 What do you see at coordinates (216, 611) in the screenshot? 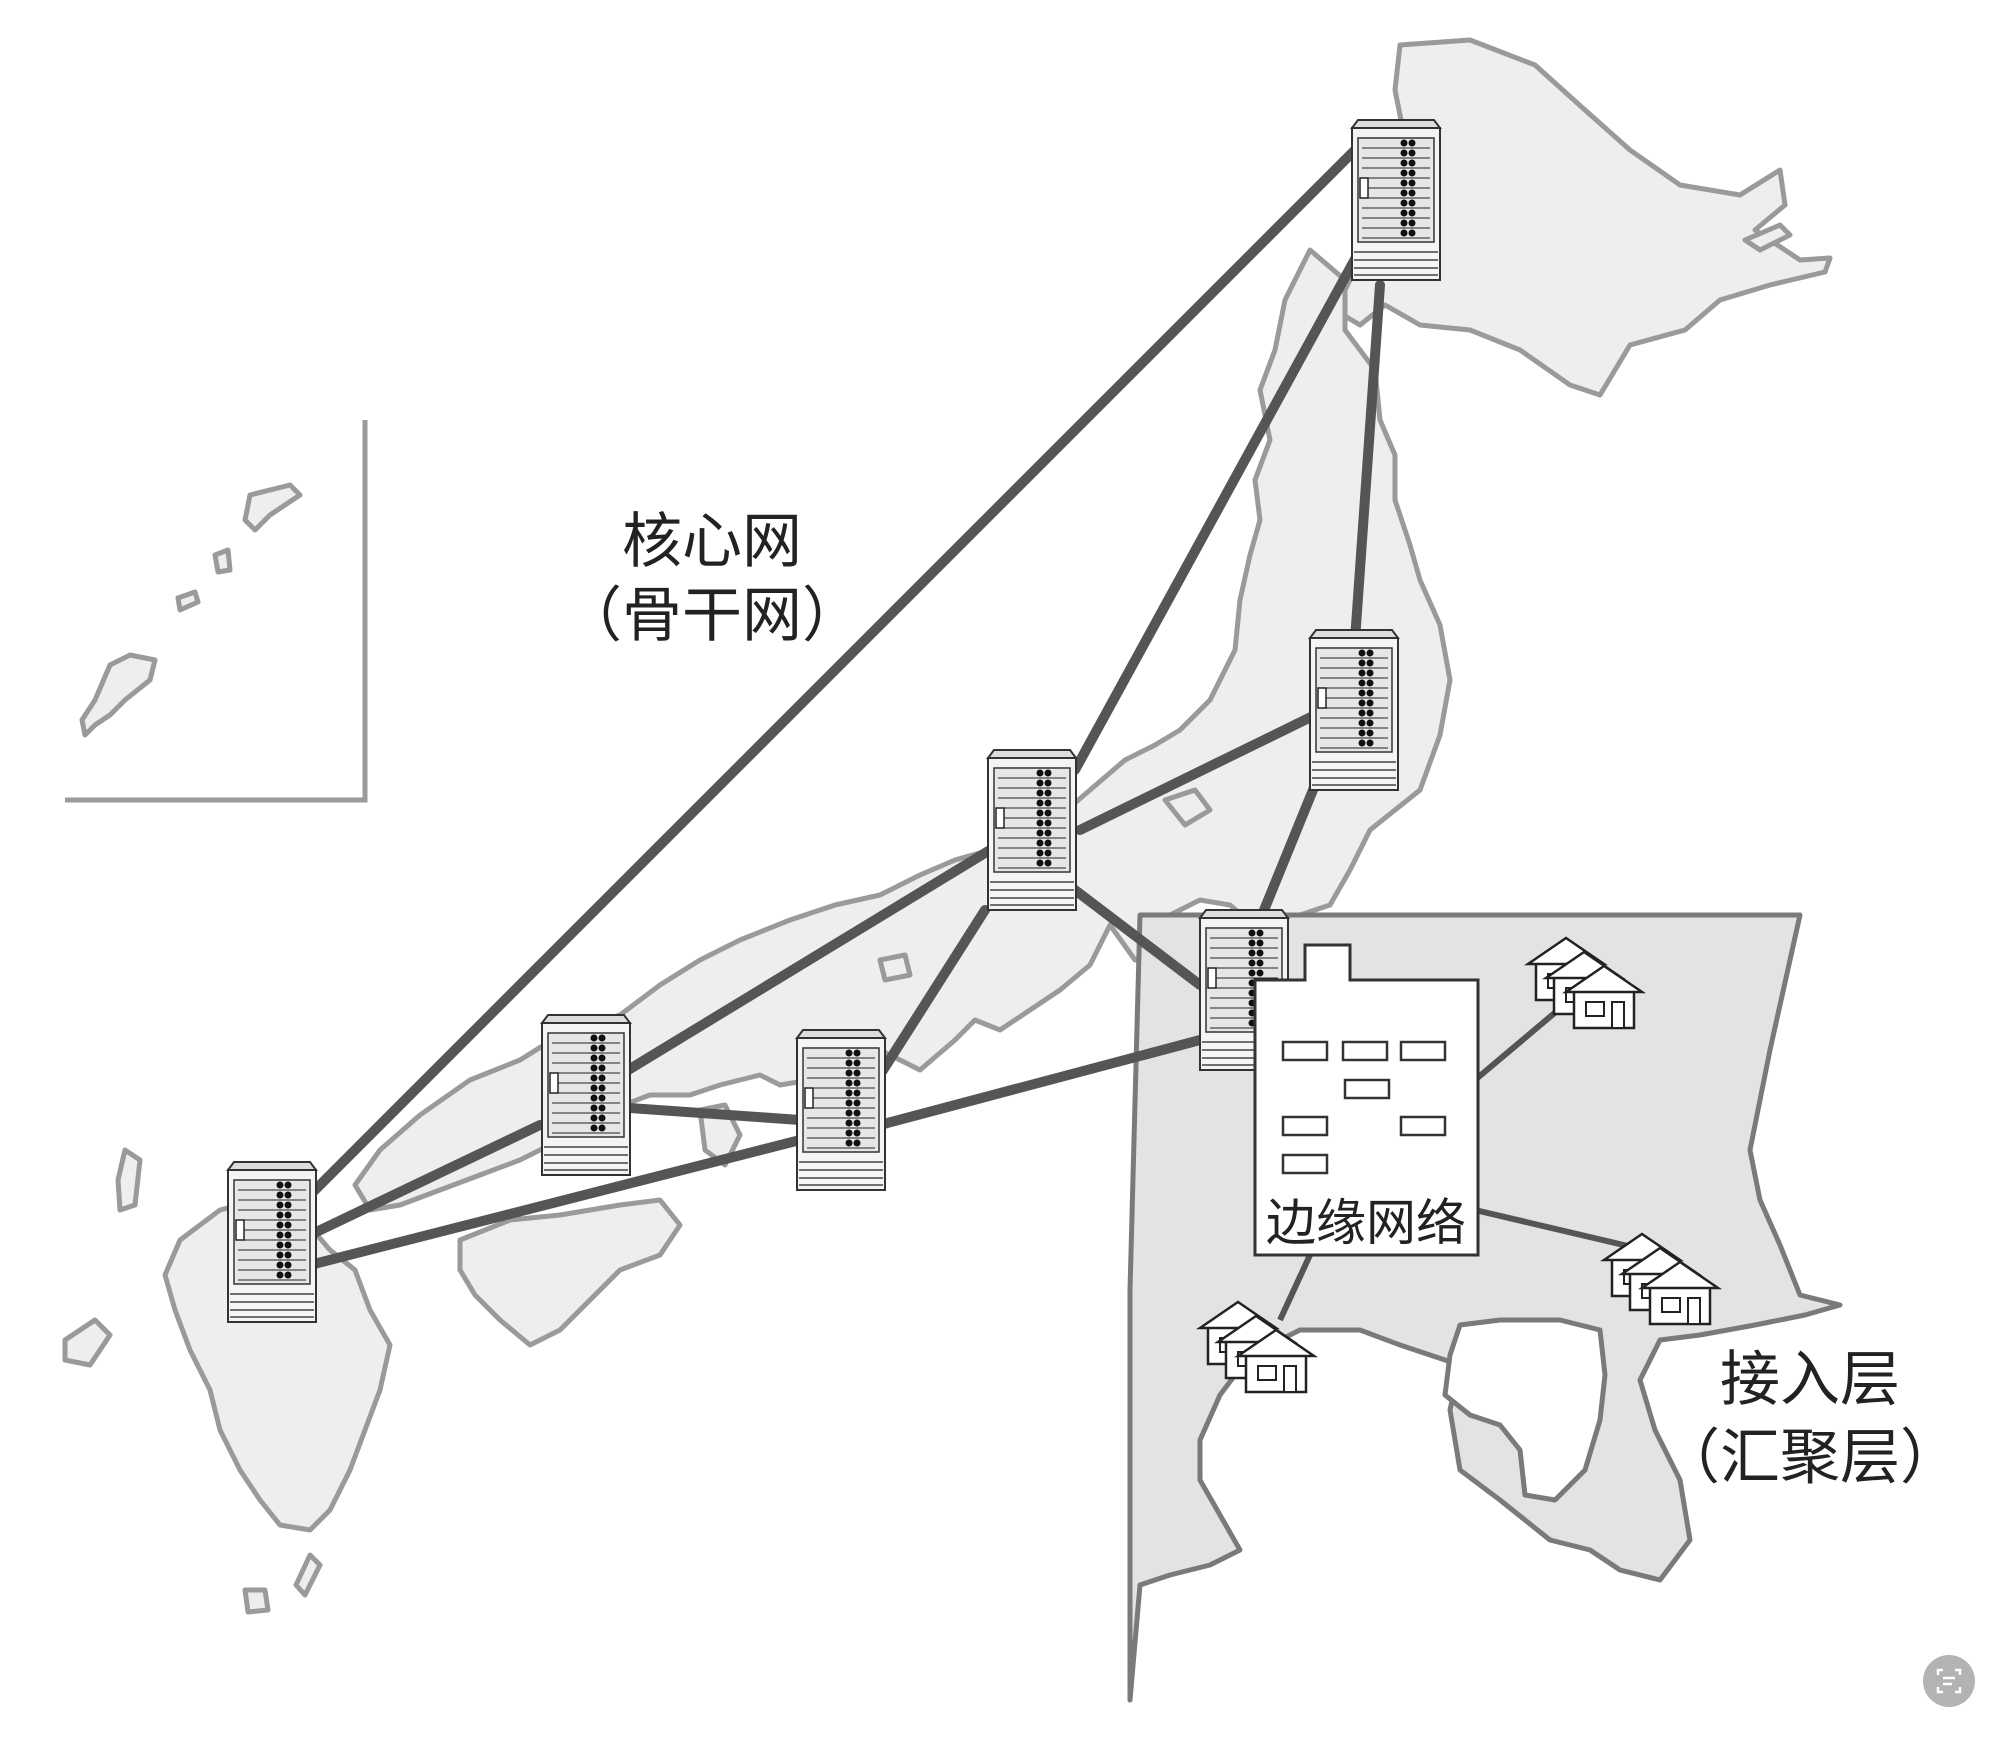
I see `okinawa-inset` at bounding box center [216, 611].